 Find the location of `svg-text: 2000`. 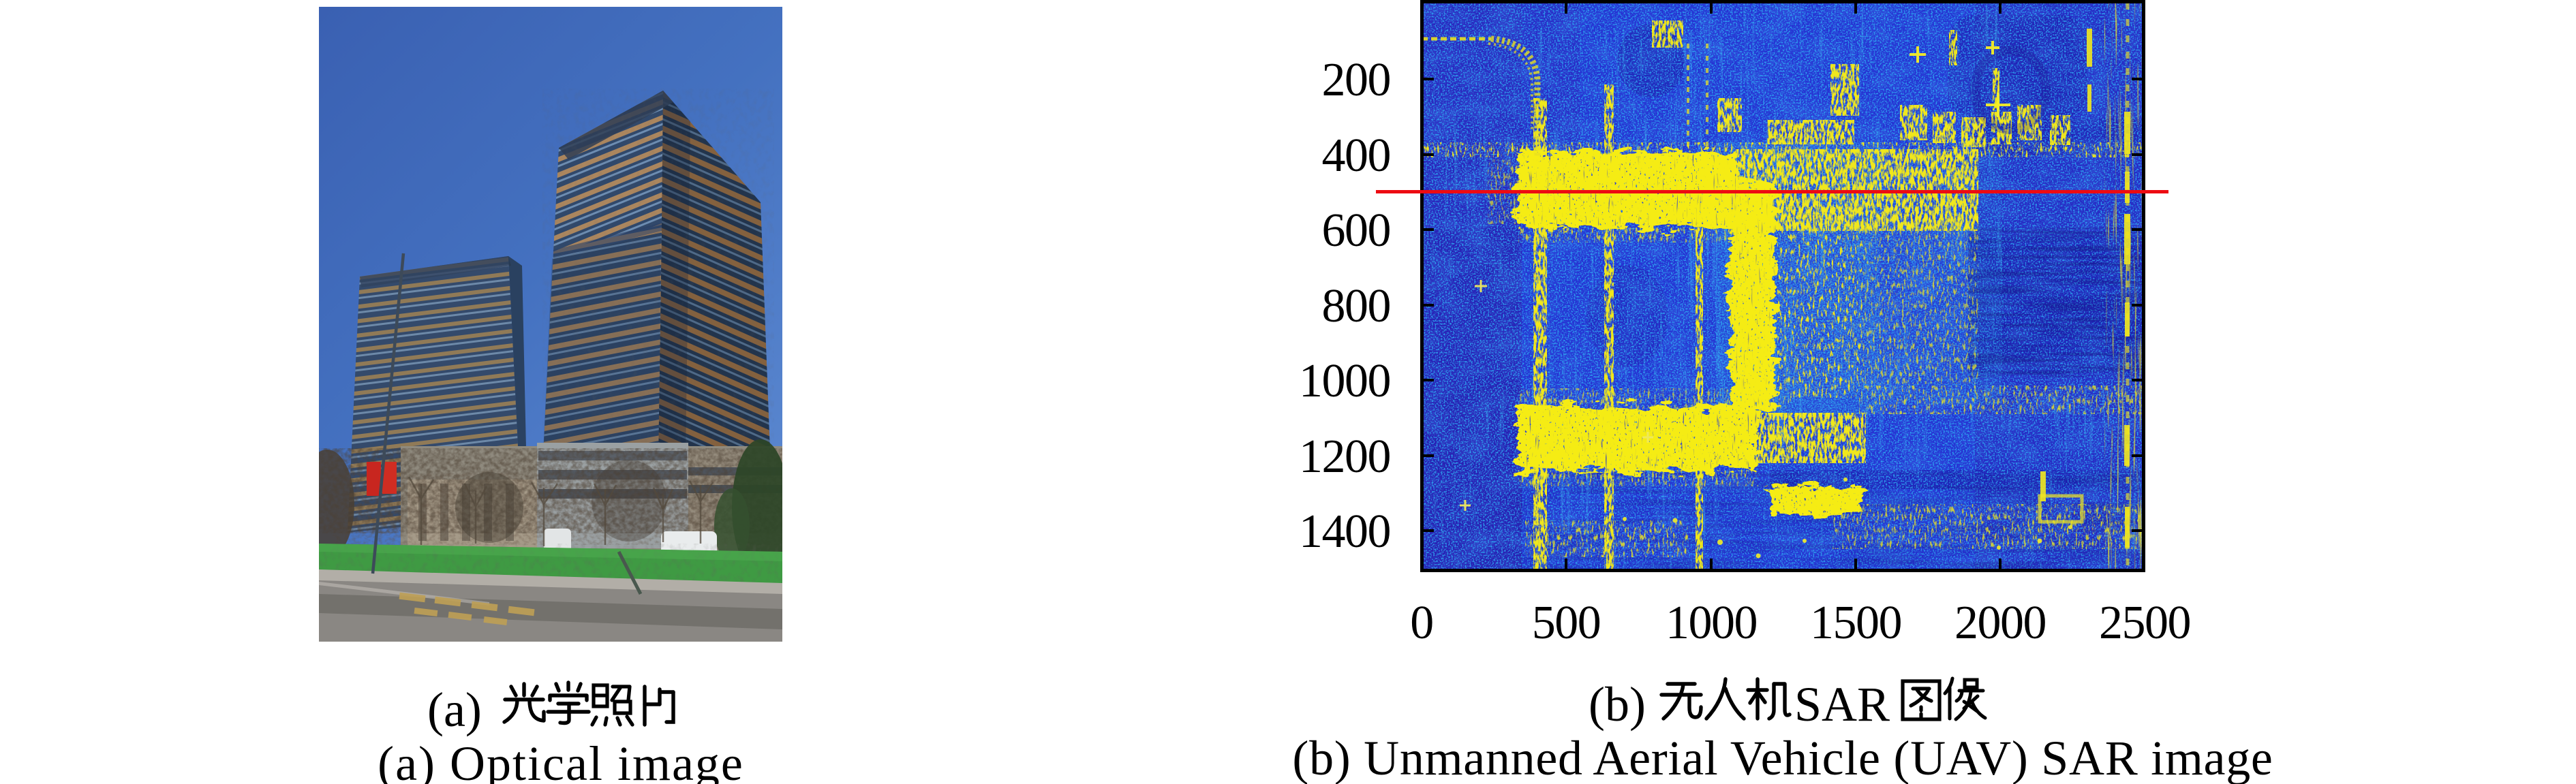

svg-text: 2000 is located at coordinates (2000, 623).